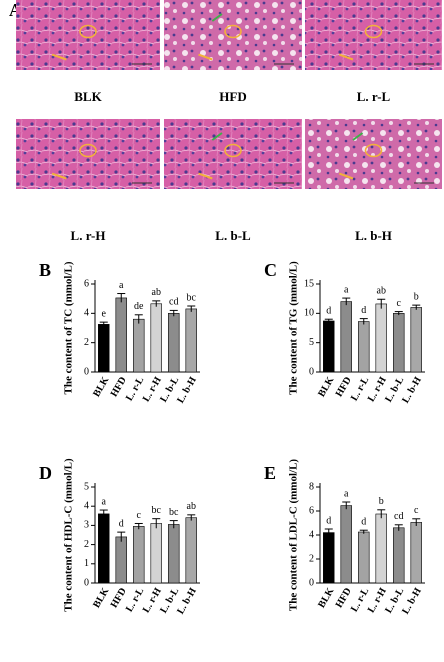 The image size is (444, 662). What do you see at coordinates (309, 313) in the screenshot?
I see `y-tick-label: 10` at bounding box center [309, 313].